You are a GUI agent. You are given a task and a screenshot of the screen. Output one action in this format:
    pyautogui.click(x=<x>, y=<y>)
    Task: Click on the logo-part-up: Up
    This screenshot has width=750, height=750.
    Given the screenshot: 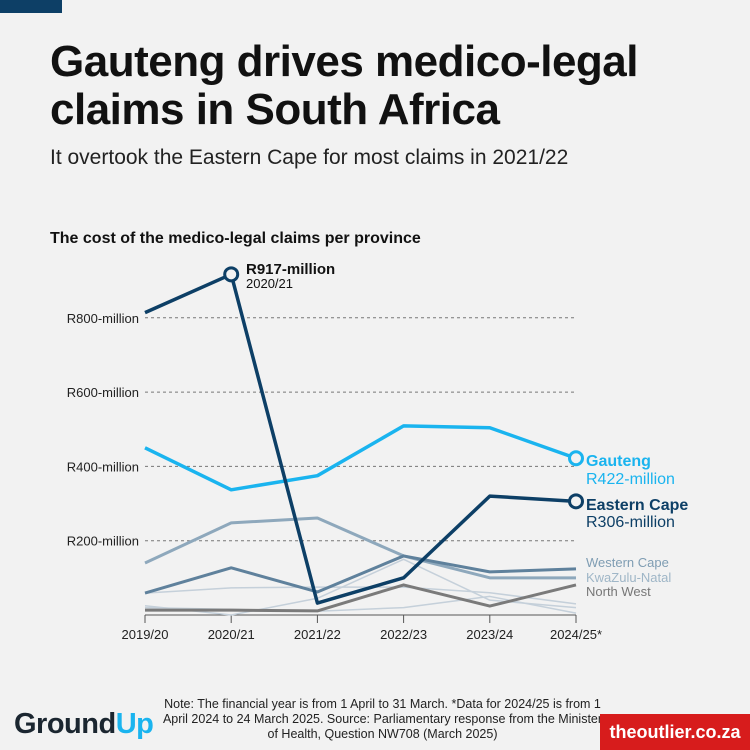 What is the action you would take?
    pyautogui.click(x=134, y=724)
    